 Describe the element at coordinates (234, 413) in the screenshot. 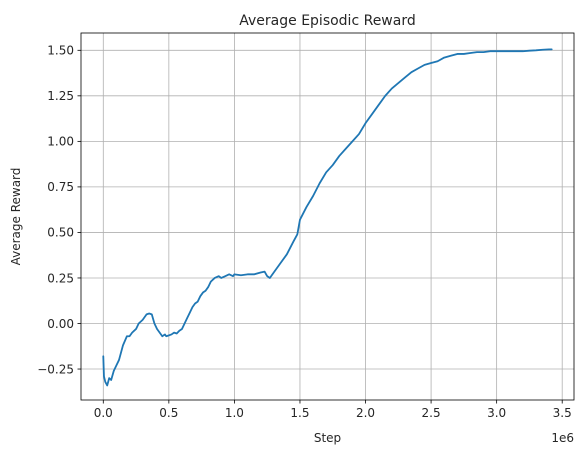

I see `x-tick-label: 1.0` at that location.